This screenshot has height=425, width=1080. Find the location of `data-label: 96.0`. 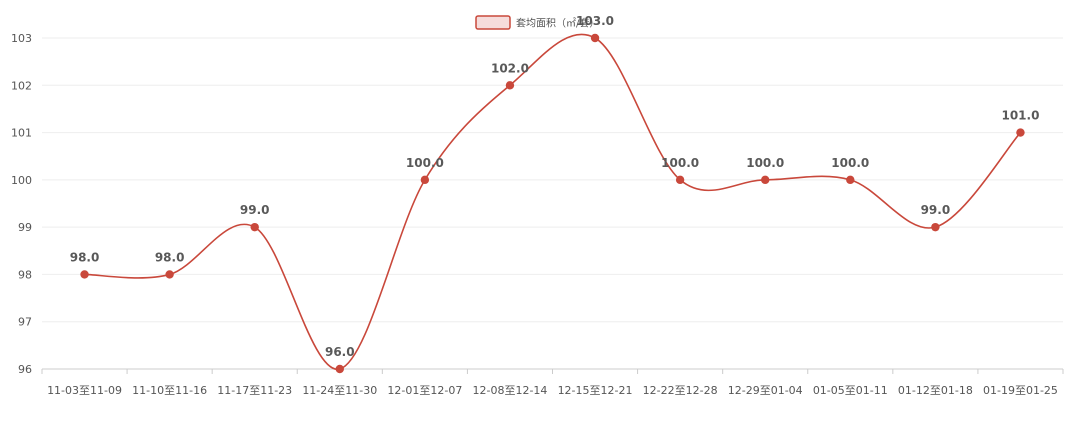

data-label: 96.0 is located at coordinates (340, 352).